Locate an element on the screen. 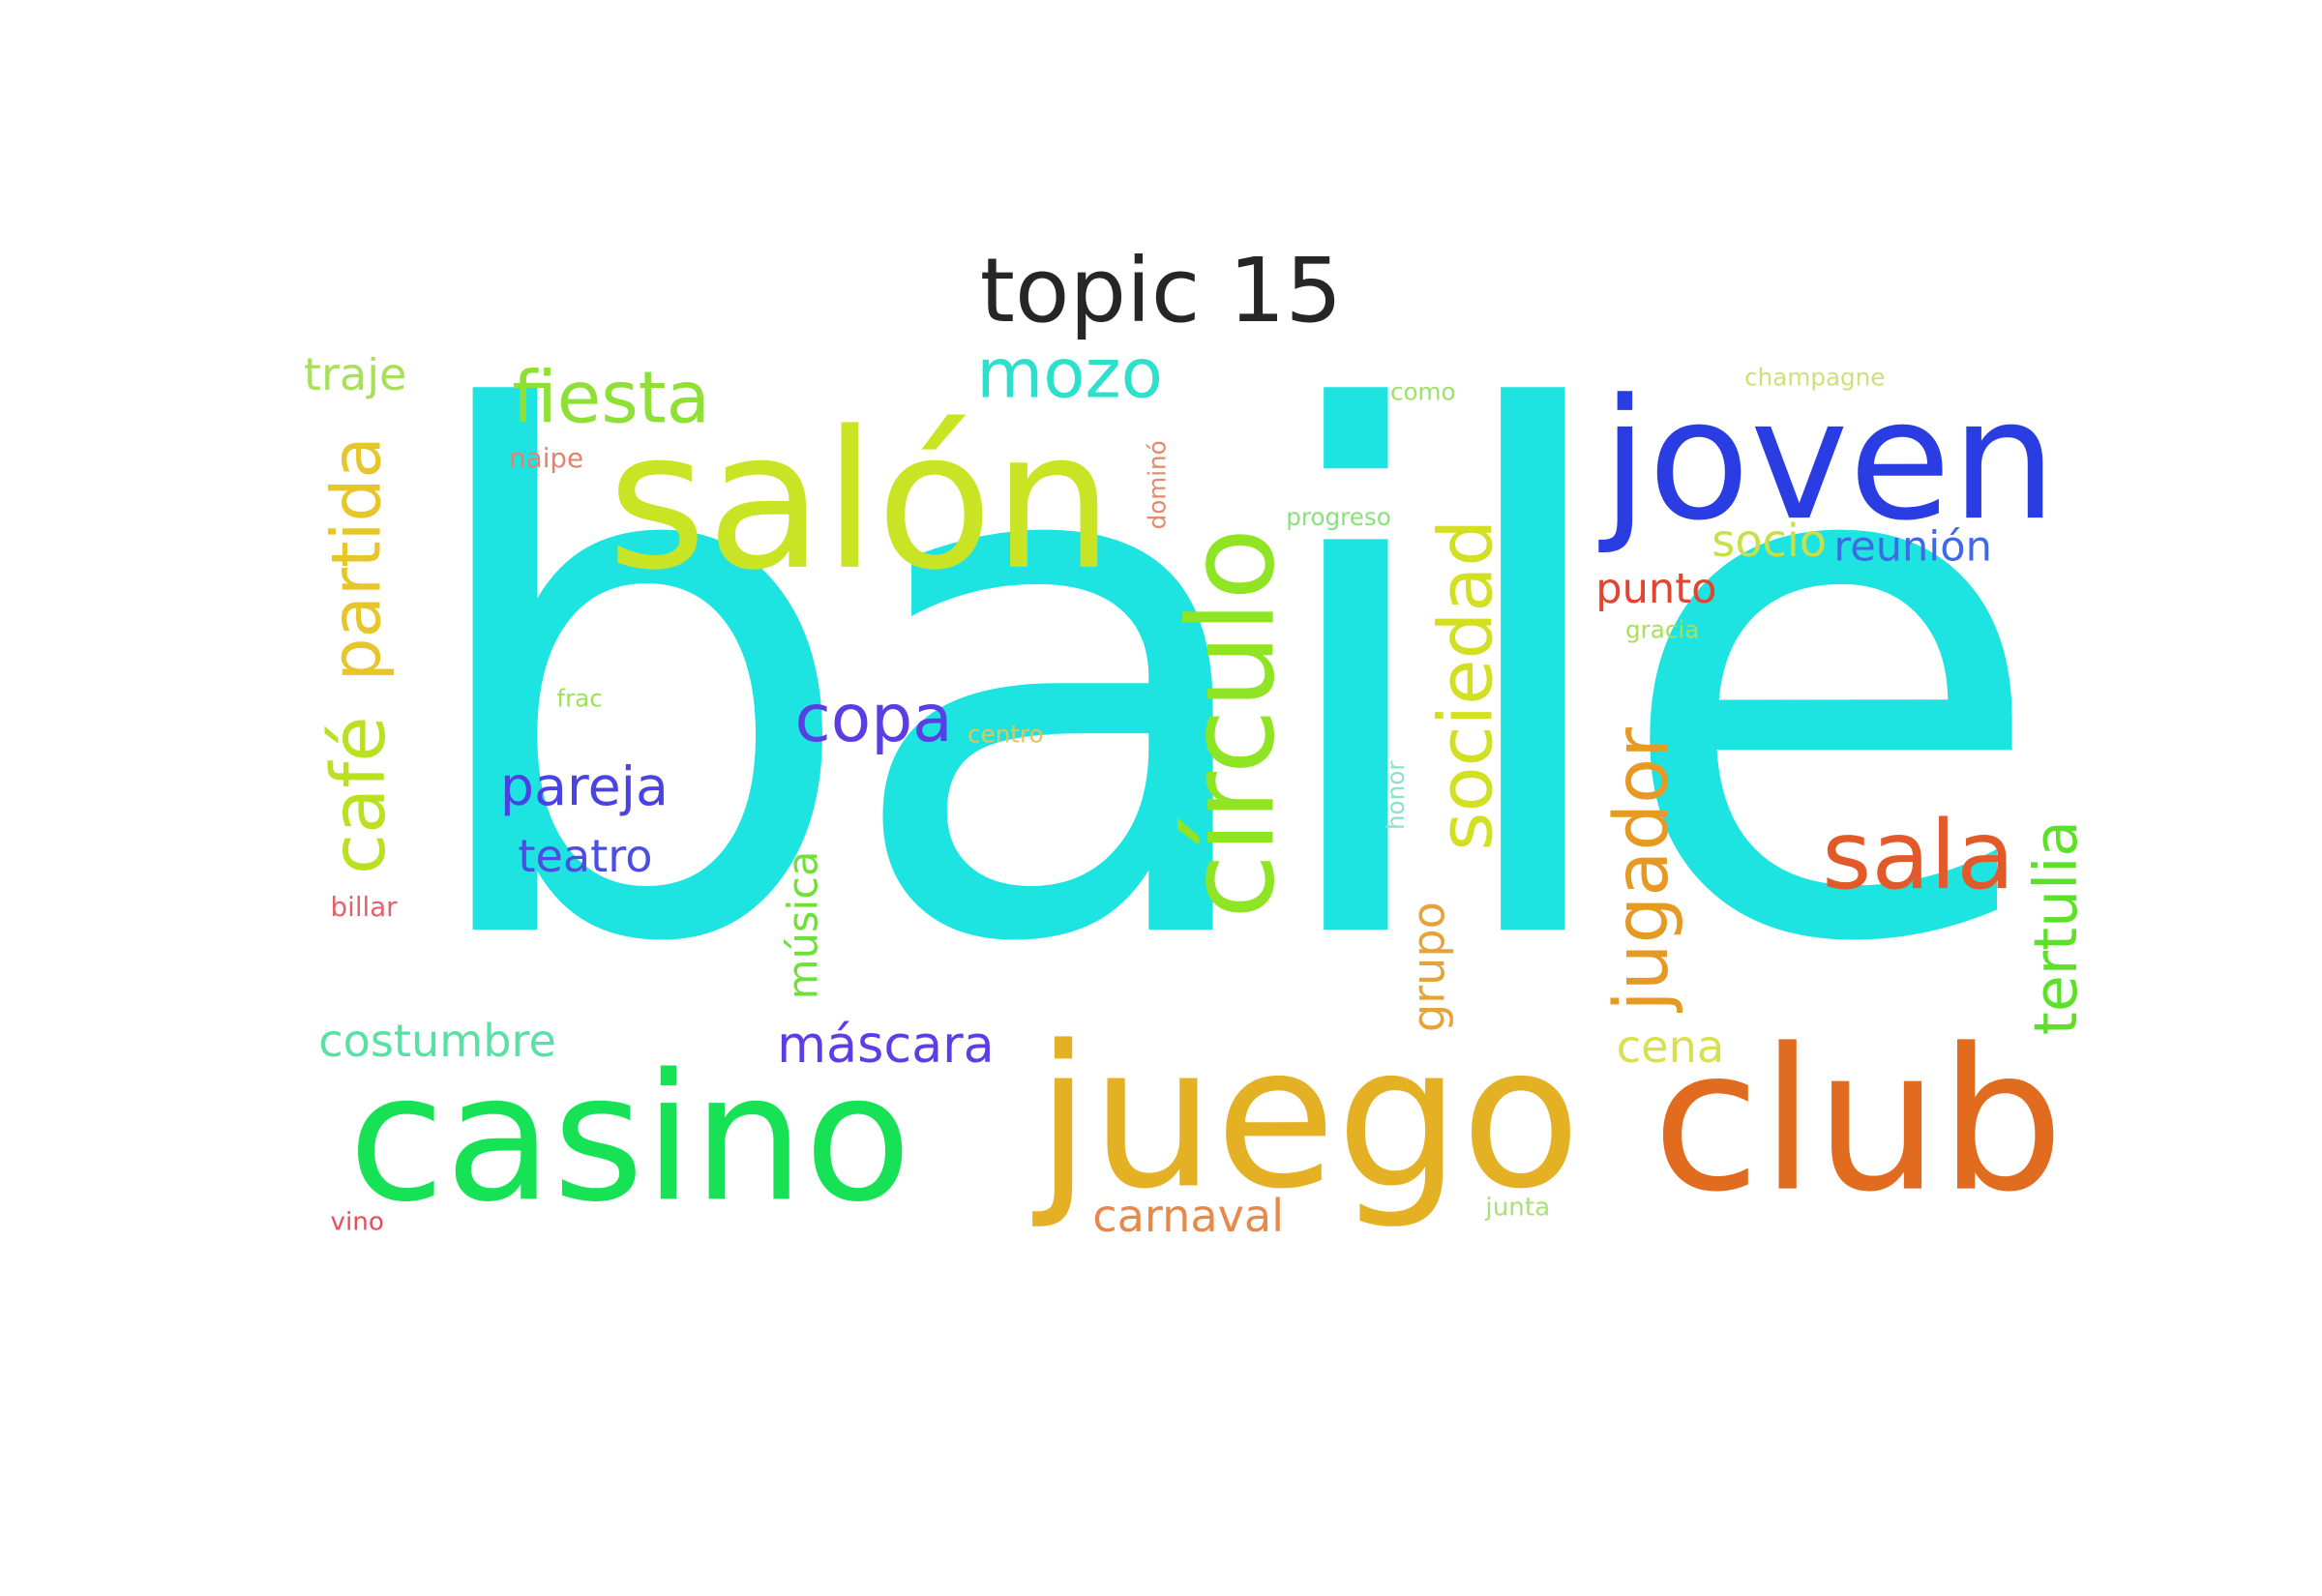 This screenshot has height=1596, width=2322. word-frac: frac is located at coordinates (579, 698).